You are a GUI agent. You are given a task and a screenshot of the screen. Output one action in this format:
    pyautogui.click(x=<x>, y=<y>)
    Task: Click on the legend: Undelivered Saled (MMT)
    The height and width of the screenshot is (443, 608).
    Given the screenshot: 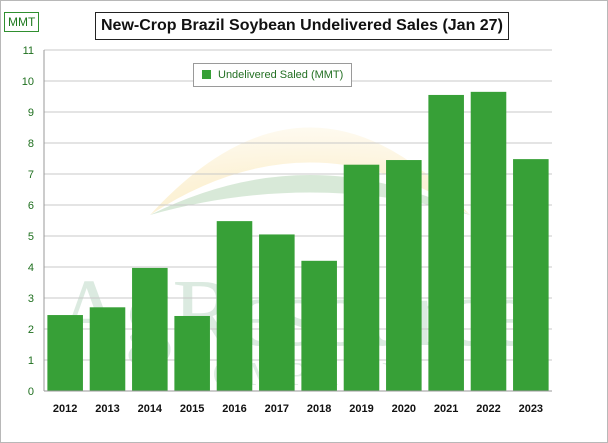 What is the action you would take?
    pyautogui.click(x=273, y=75)
    